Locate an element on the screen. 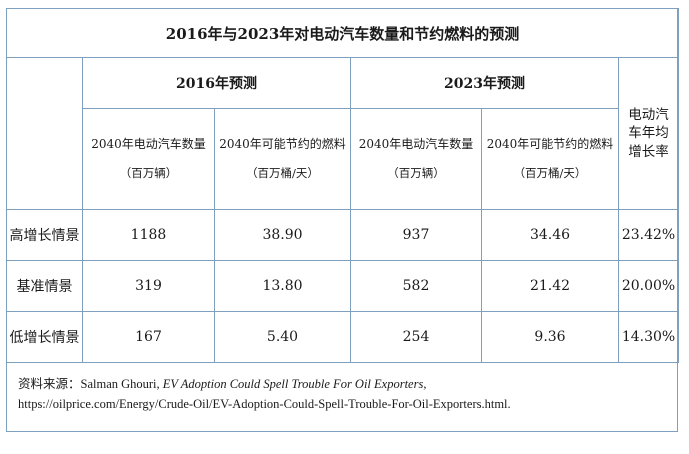 The height and width of the screenshot is (454, 689). table-cell: 23.42% is located at coordinates (648, 235).